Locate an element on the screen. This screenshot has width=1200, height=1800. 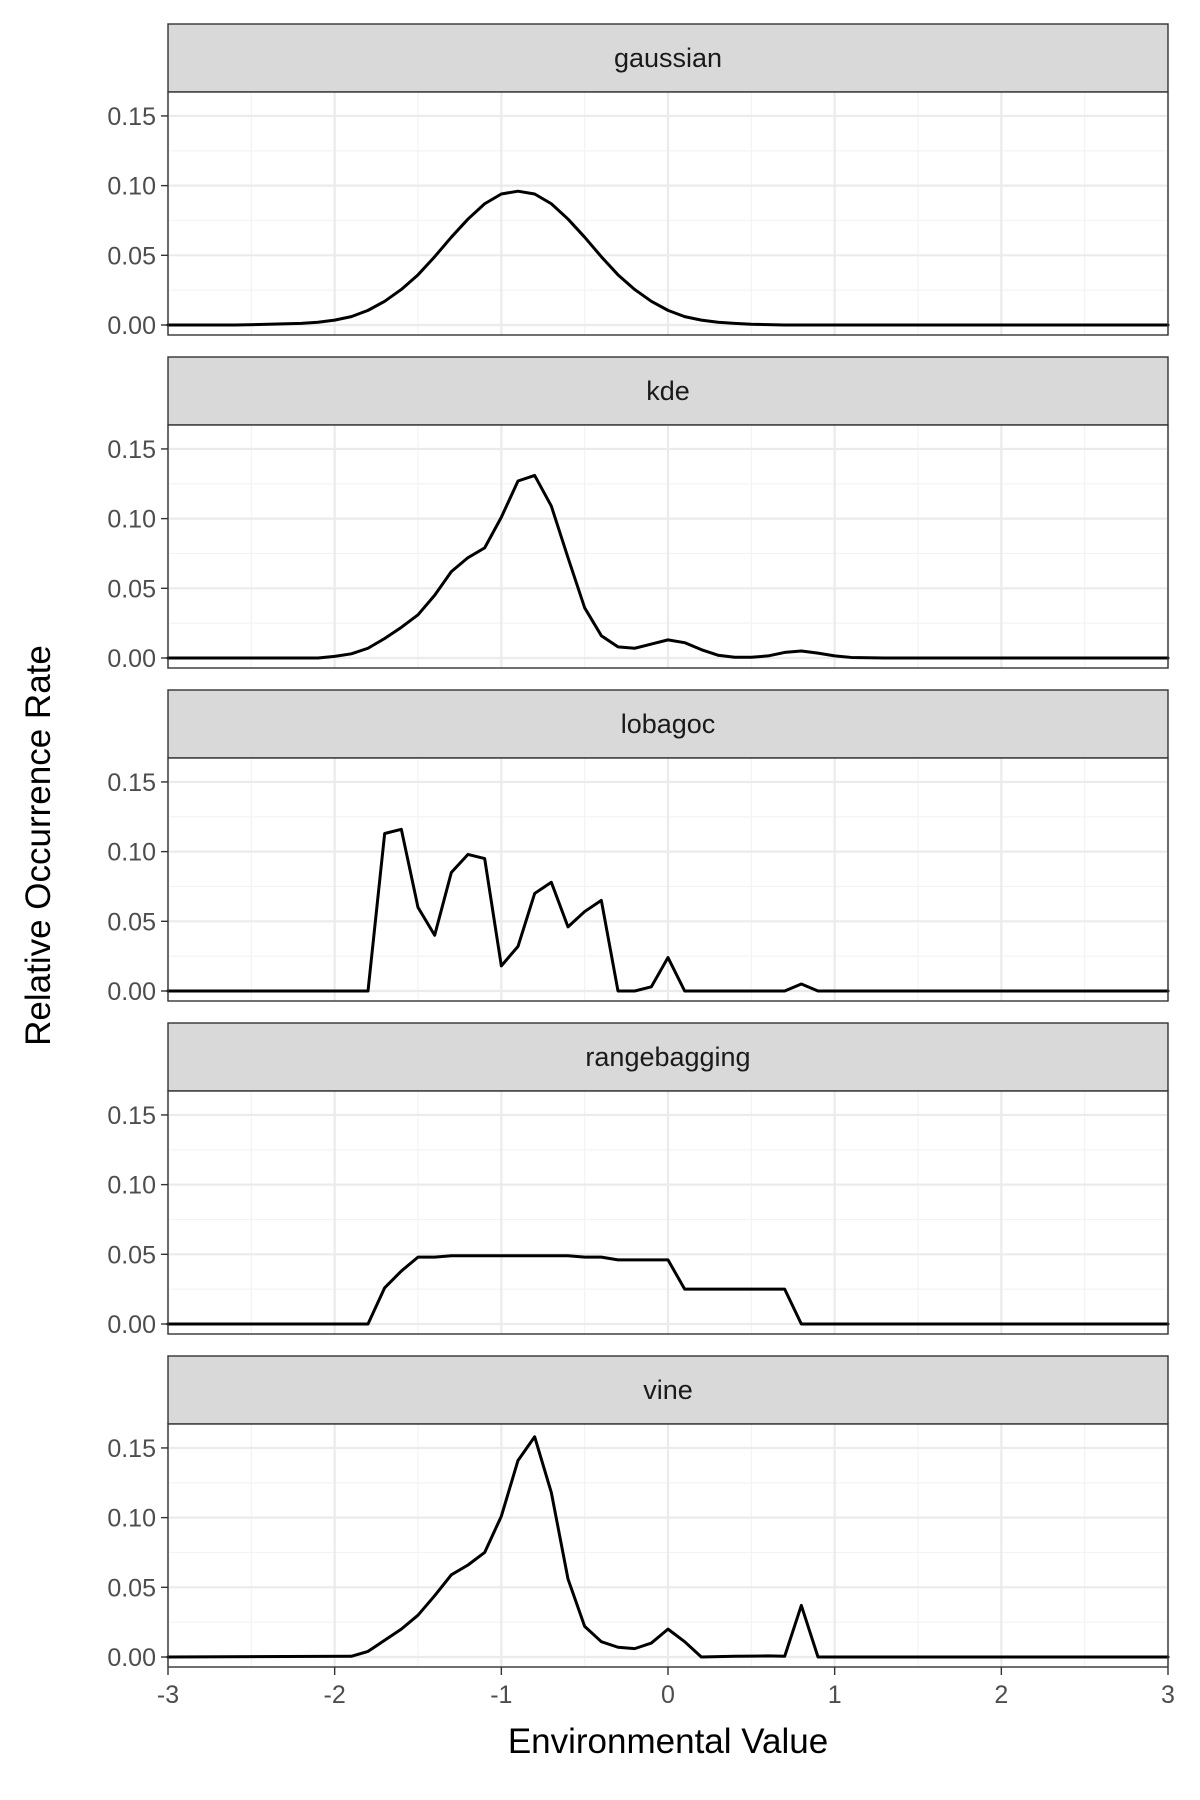
x-tick-label: 2 is located at coordinates (1001, 1695).